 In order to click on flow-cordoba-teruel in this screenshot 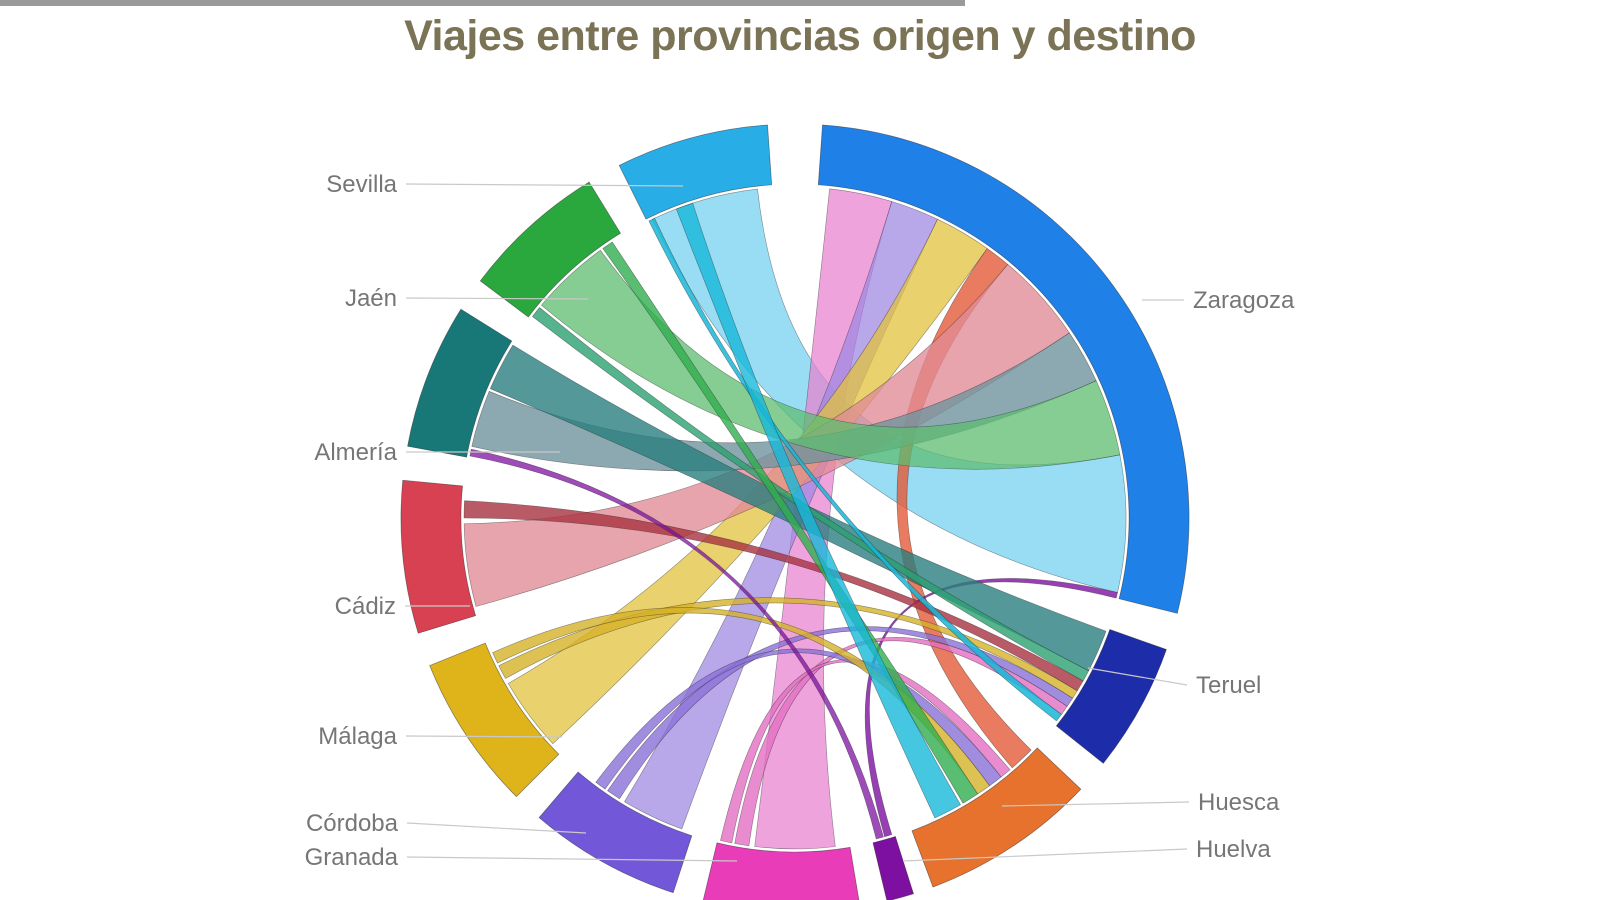, I will do `click(840, 713)`.